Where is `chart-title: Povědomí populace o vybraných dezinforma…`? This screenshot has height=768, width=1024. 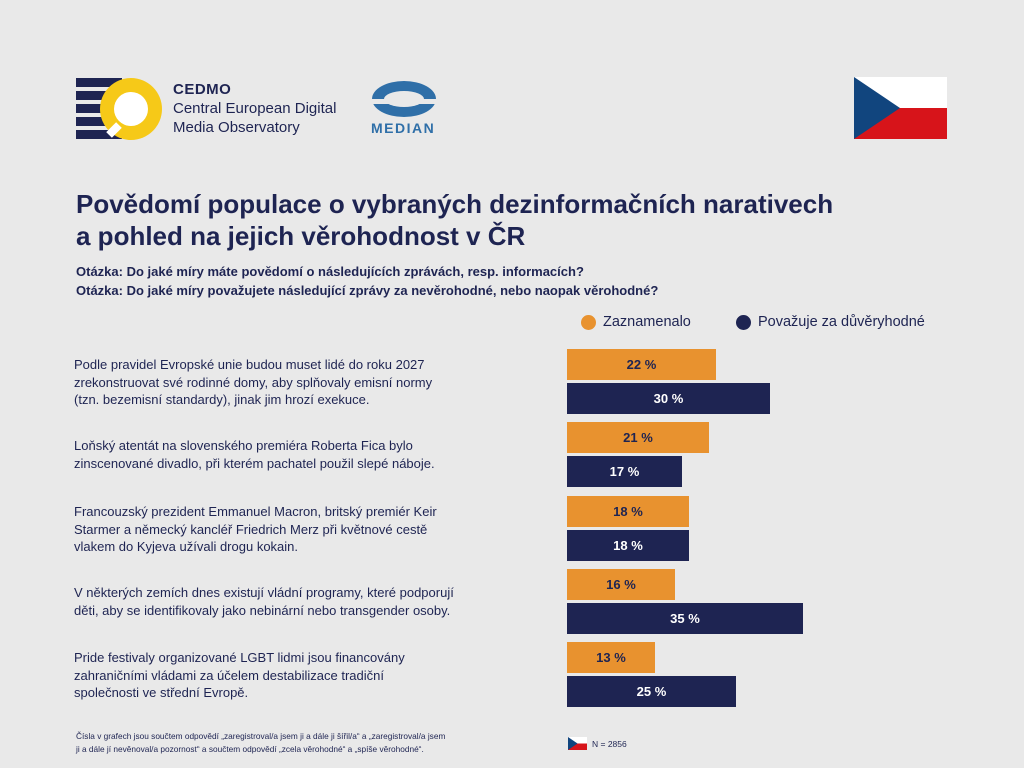 chart-title: Povědomí populace o vybraných dezinforma… is located at coordinates (516, 220).